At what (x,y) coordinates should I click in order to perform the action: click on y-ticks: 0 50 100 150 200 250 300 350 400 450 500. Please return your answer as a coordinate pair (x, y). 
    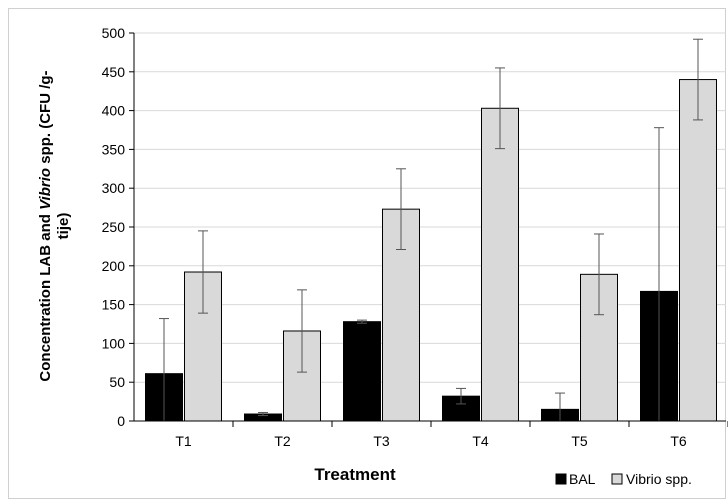
    Looking at the image, I should click on (118, 227).